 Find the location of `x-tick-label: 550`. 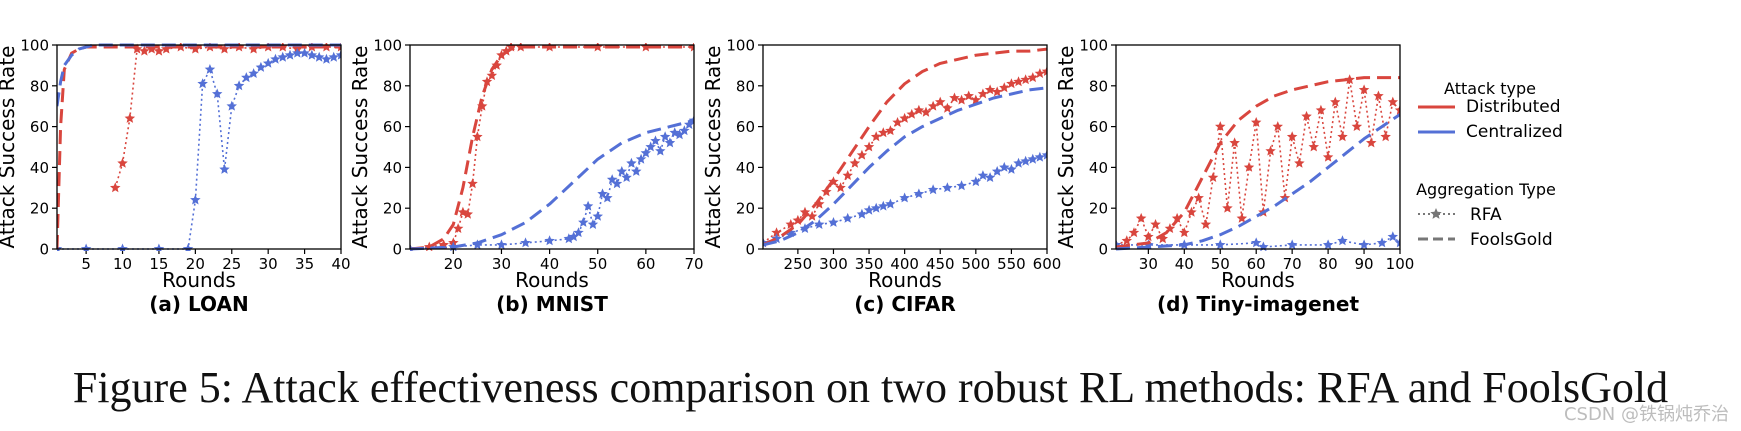

x-tick-label: 550 is located at coordinates (1011, 264).